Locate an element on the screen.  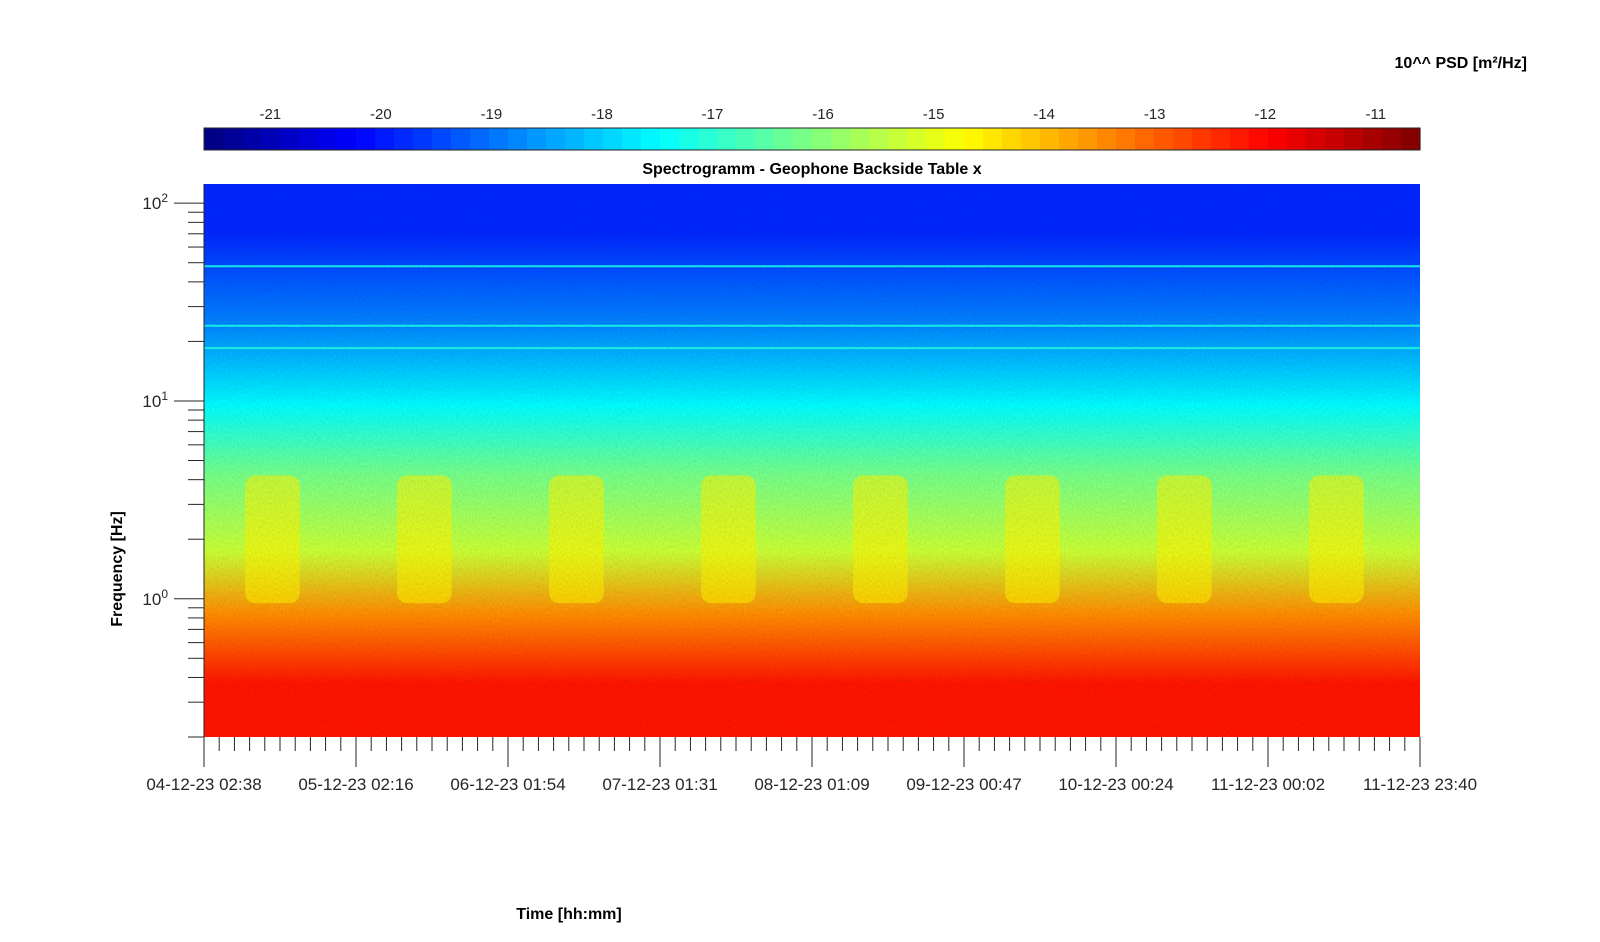
y-axis: 10⁰ 10¹ 10² is located at coordinates (173, 461).